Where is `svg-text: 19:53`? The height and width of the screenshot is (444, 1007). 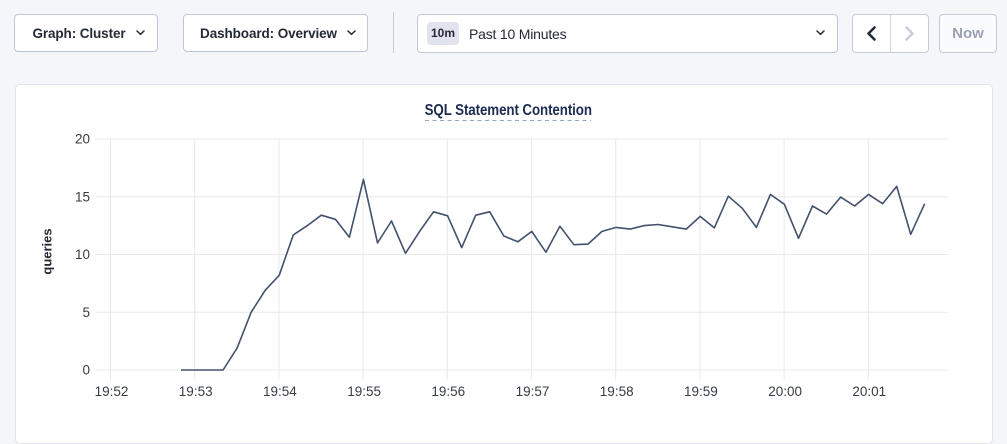
svg-text: 19:53 is located at coordinates (196, 391).